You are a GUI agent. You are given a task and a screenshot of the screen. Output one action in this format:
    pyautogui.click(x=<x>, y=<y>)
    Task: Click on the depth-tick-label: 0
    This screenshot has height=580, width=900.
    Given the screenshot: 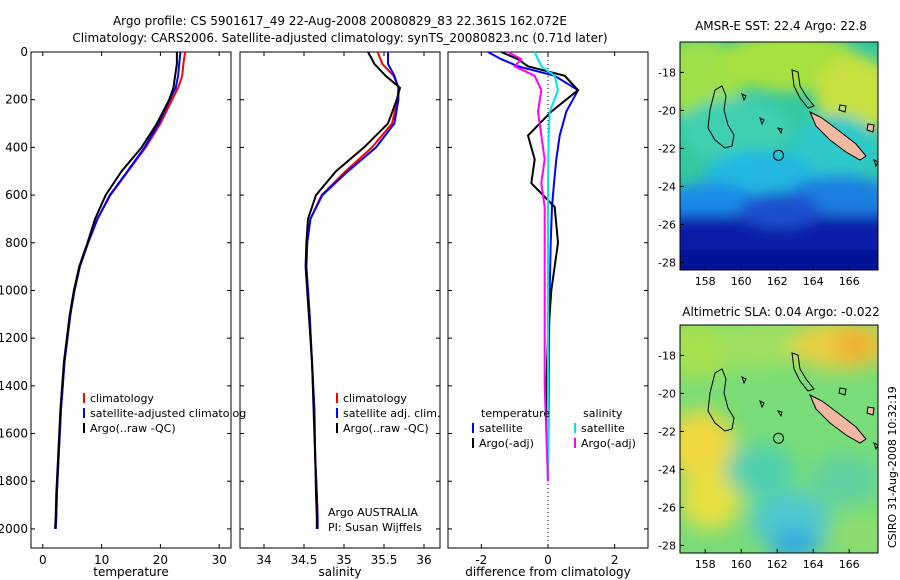 What is the action you would take?
    pyautogui.click(x=24, y=52)
    